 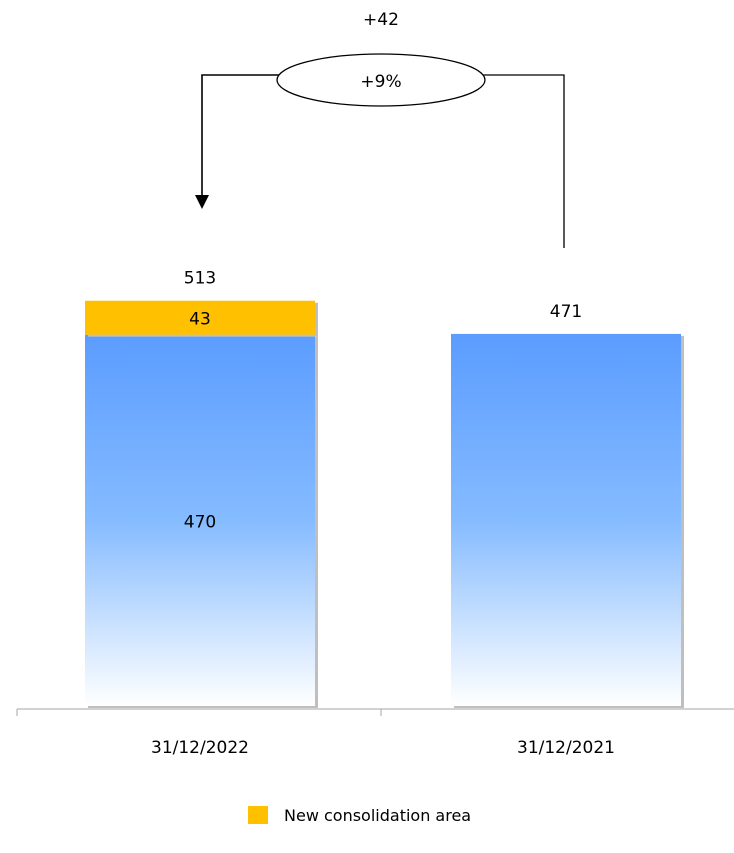 I want to click on legend: New consolidation area, so click(x=359, y=815).